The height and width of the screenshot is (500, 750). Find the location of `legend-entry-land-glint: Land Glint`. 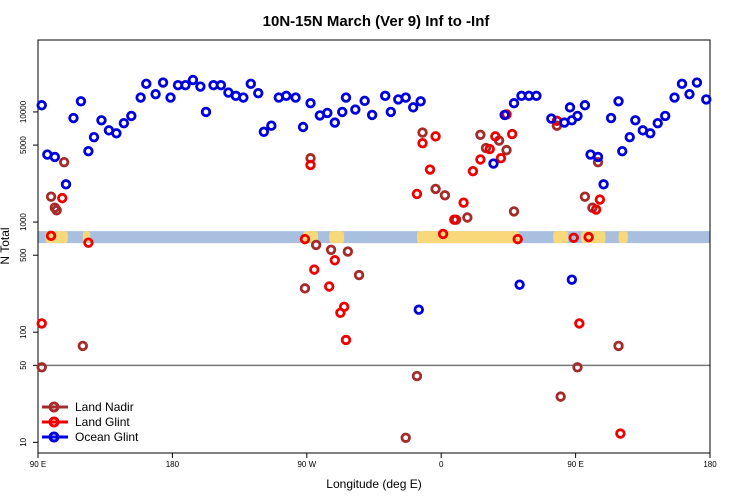

legend-entry-land-glint: Land Glint is located at coordinates (86, 422).